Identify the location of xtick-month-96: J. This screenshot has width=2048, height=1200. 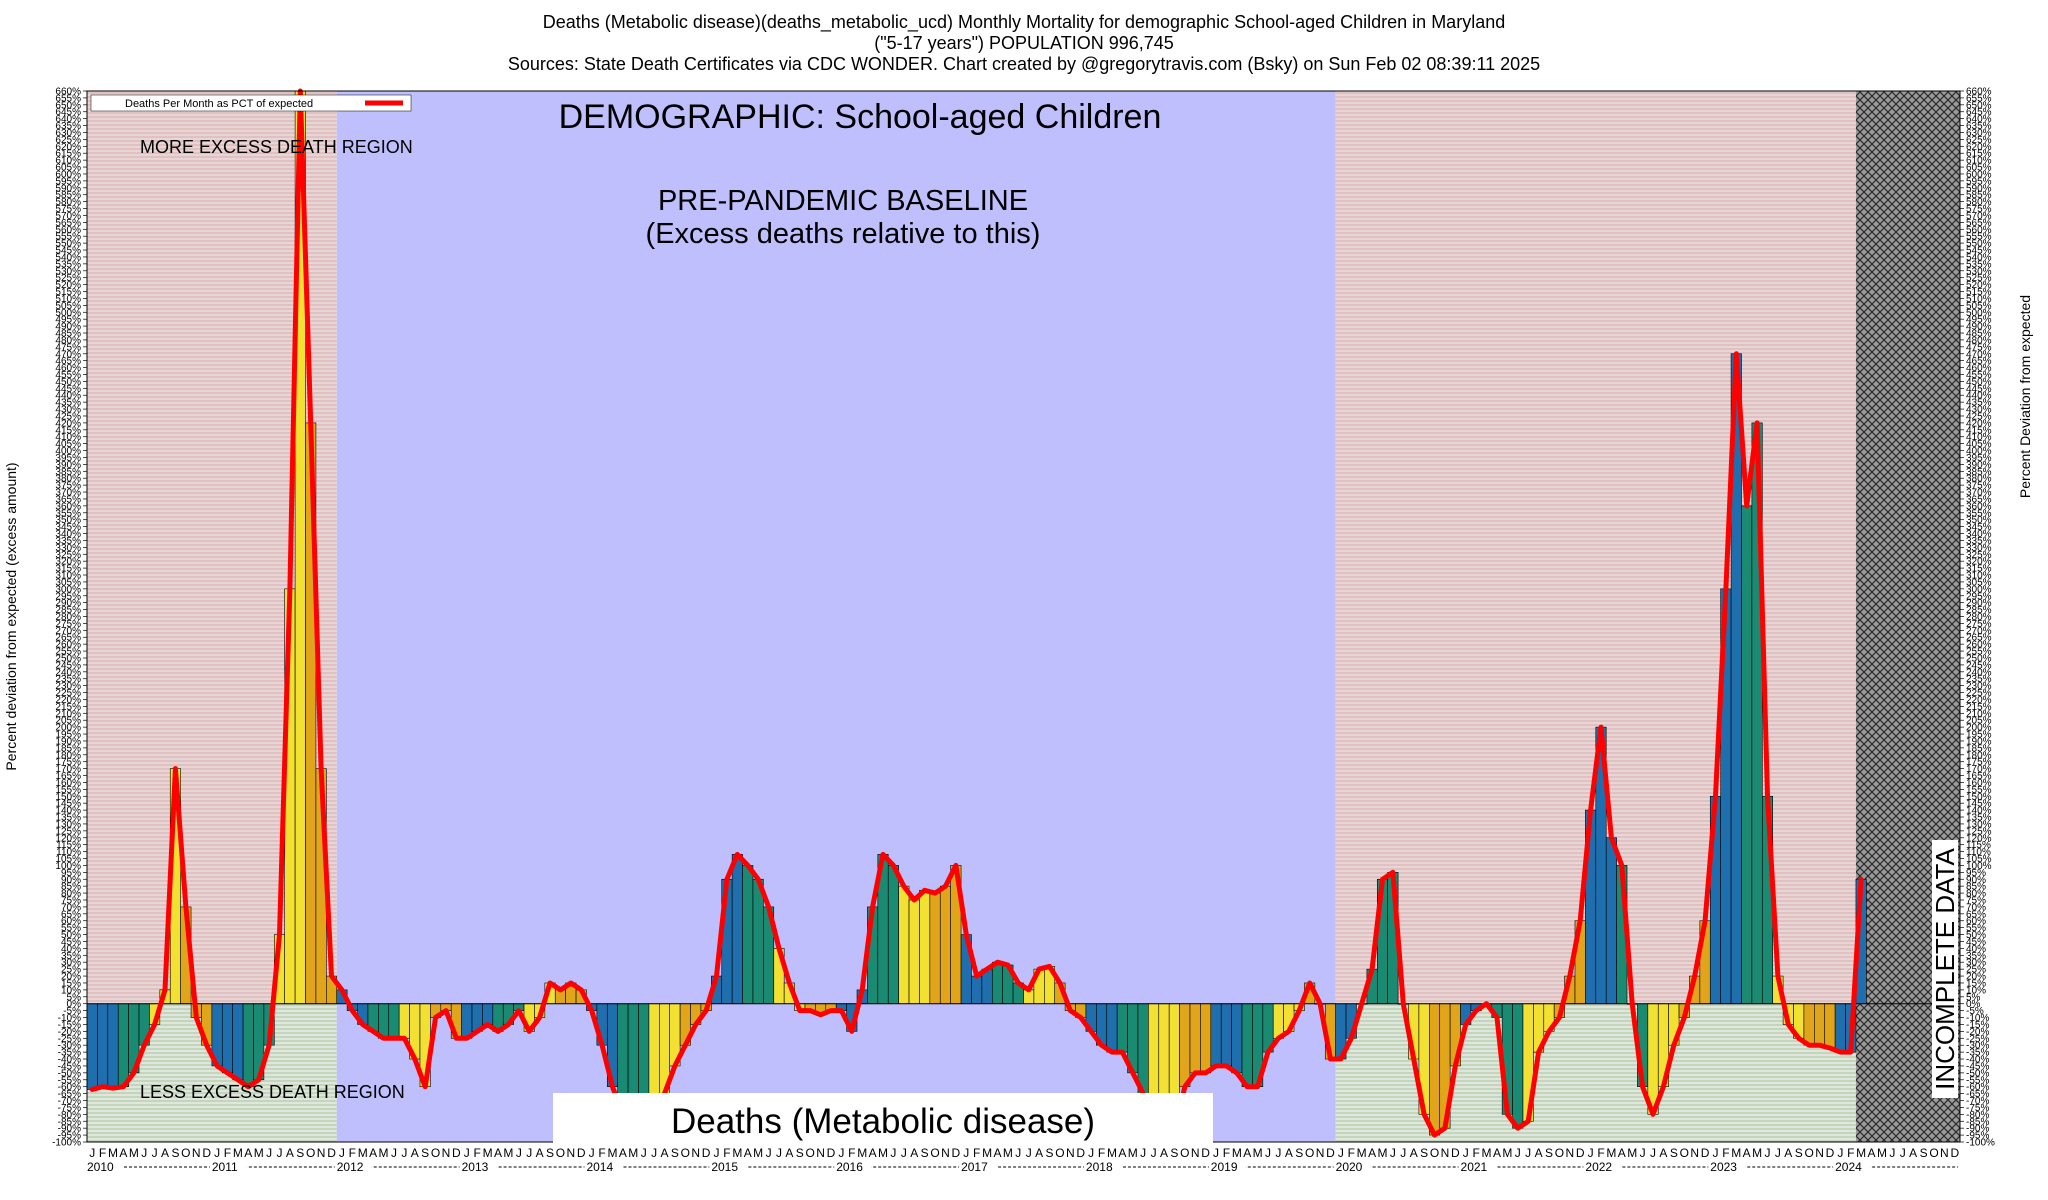
(1091, 1153).